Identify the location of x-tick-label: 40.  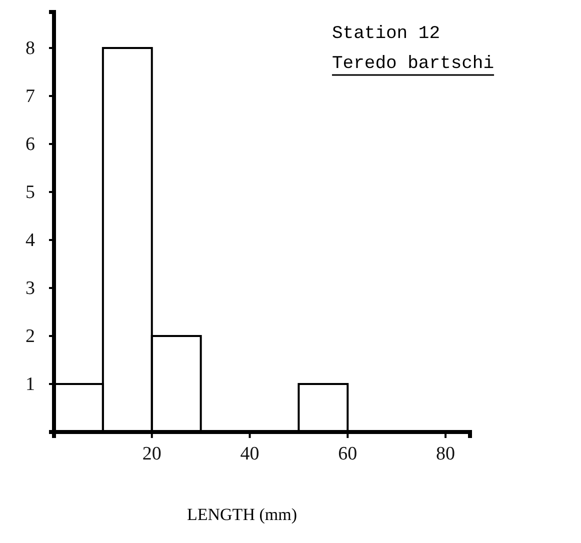
(250, 453).